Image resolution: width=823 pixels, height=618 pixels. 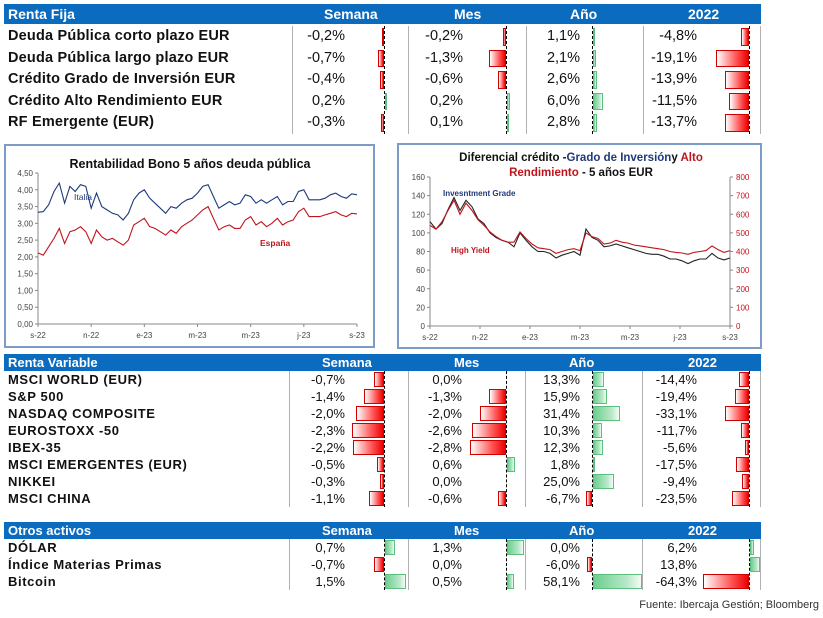 I want to click on y-tick-label-left: 160, so click(x=419, y=177).